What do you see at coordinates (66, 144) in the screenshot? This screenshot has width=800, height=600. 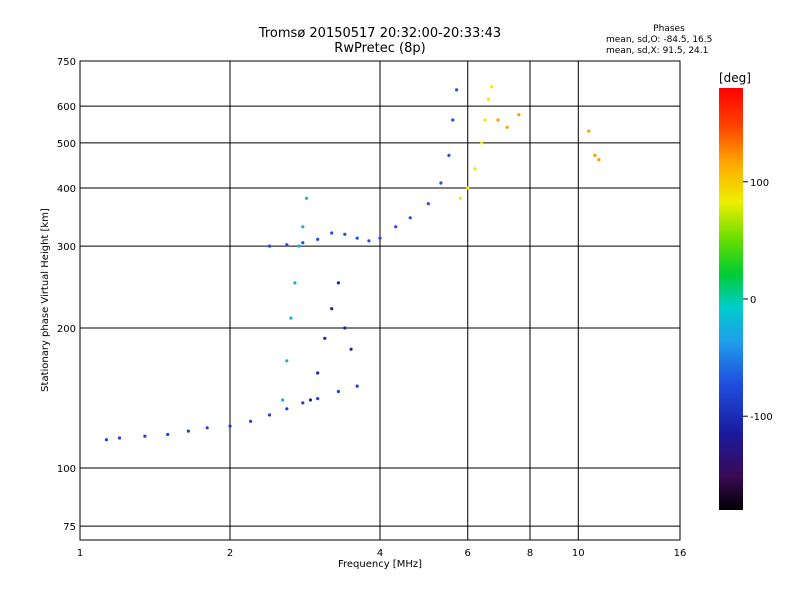 I see `y-tick-label: 500` at bounding box center [66, 144].